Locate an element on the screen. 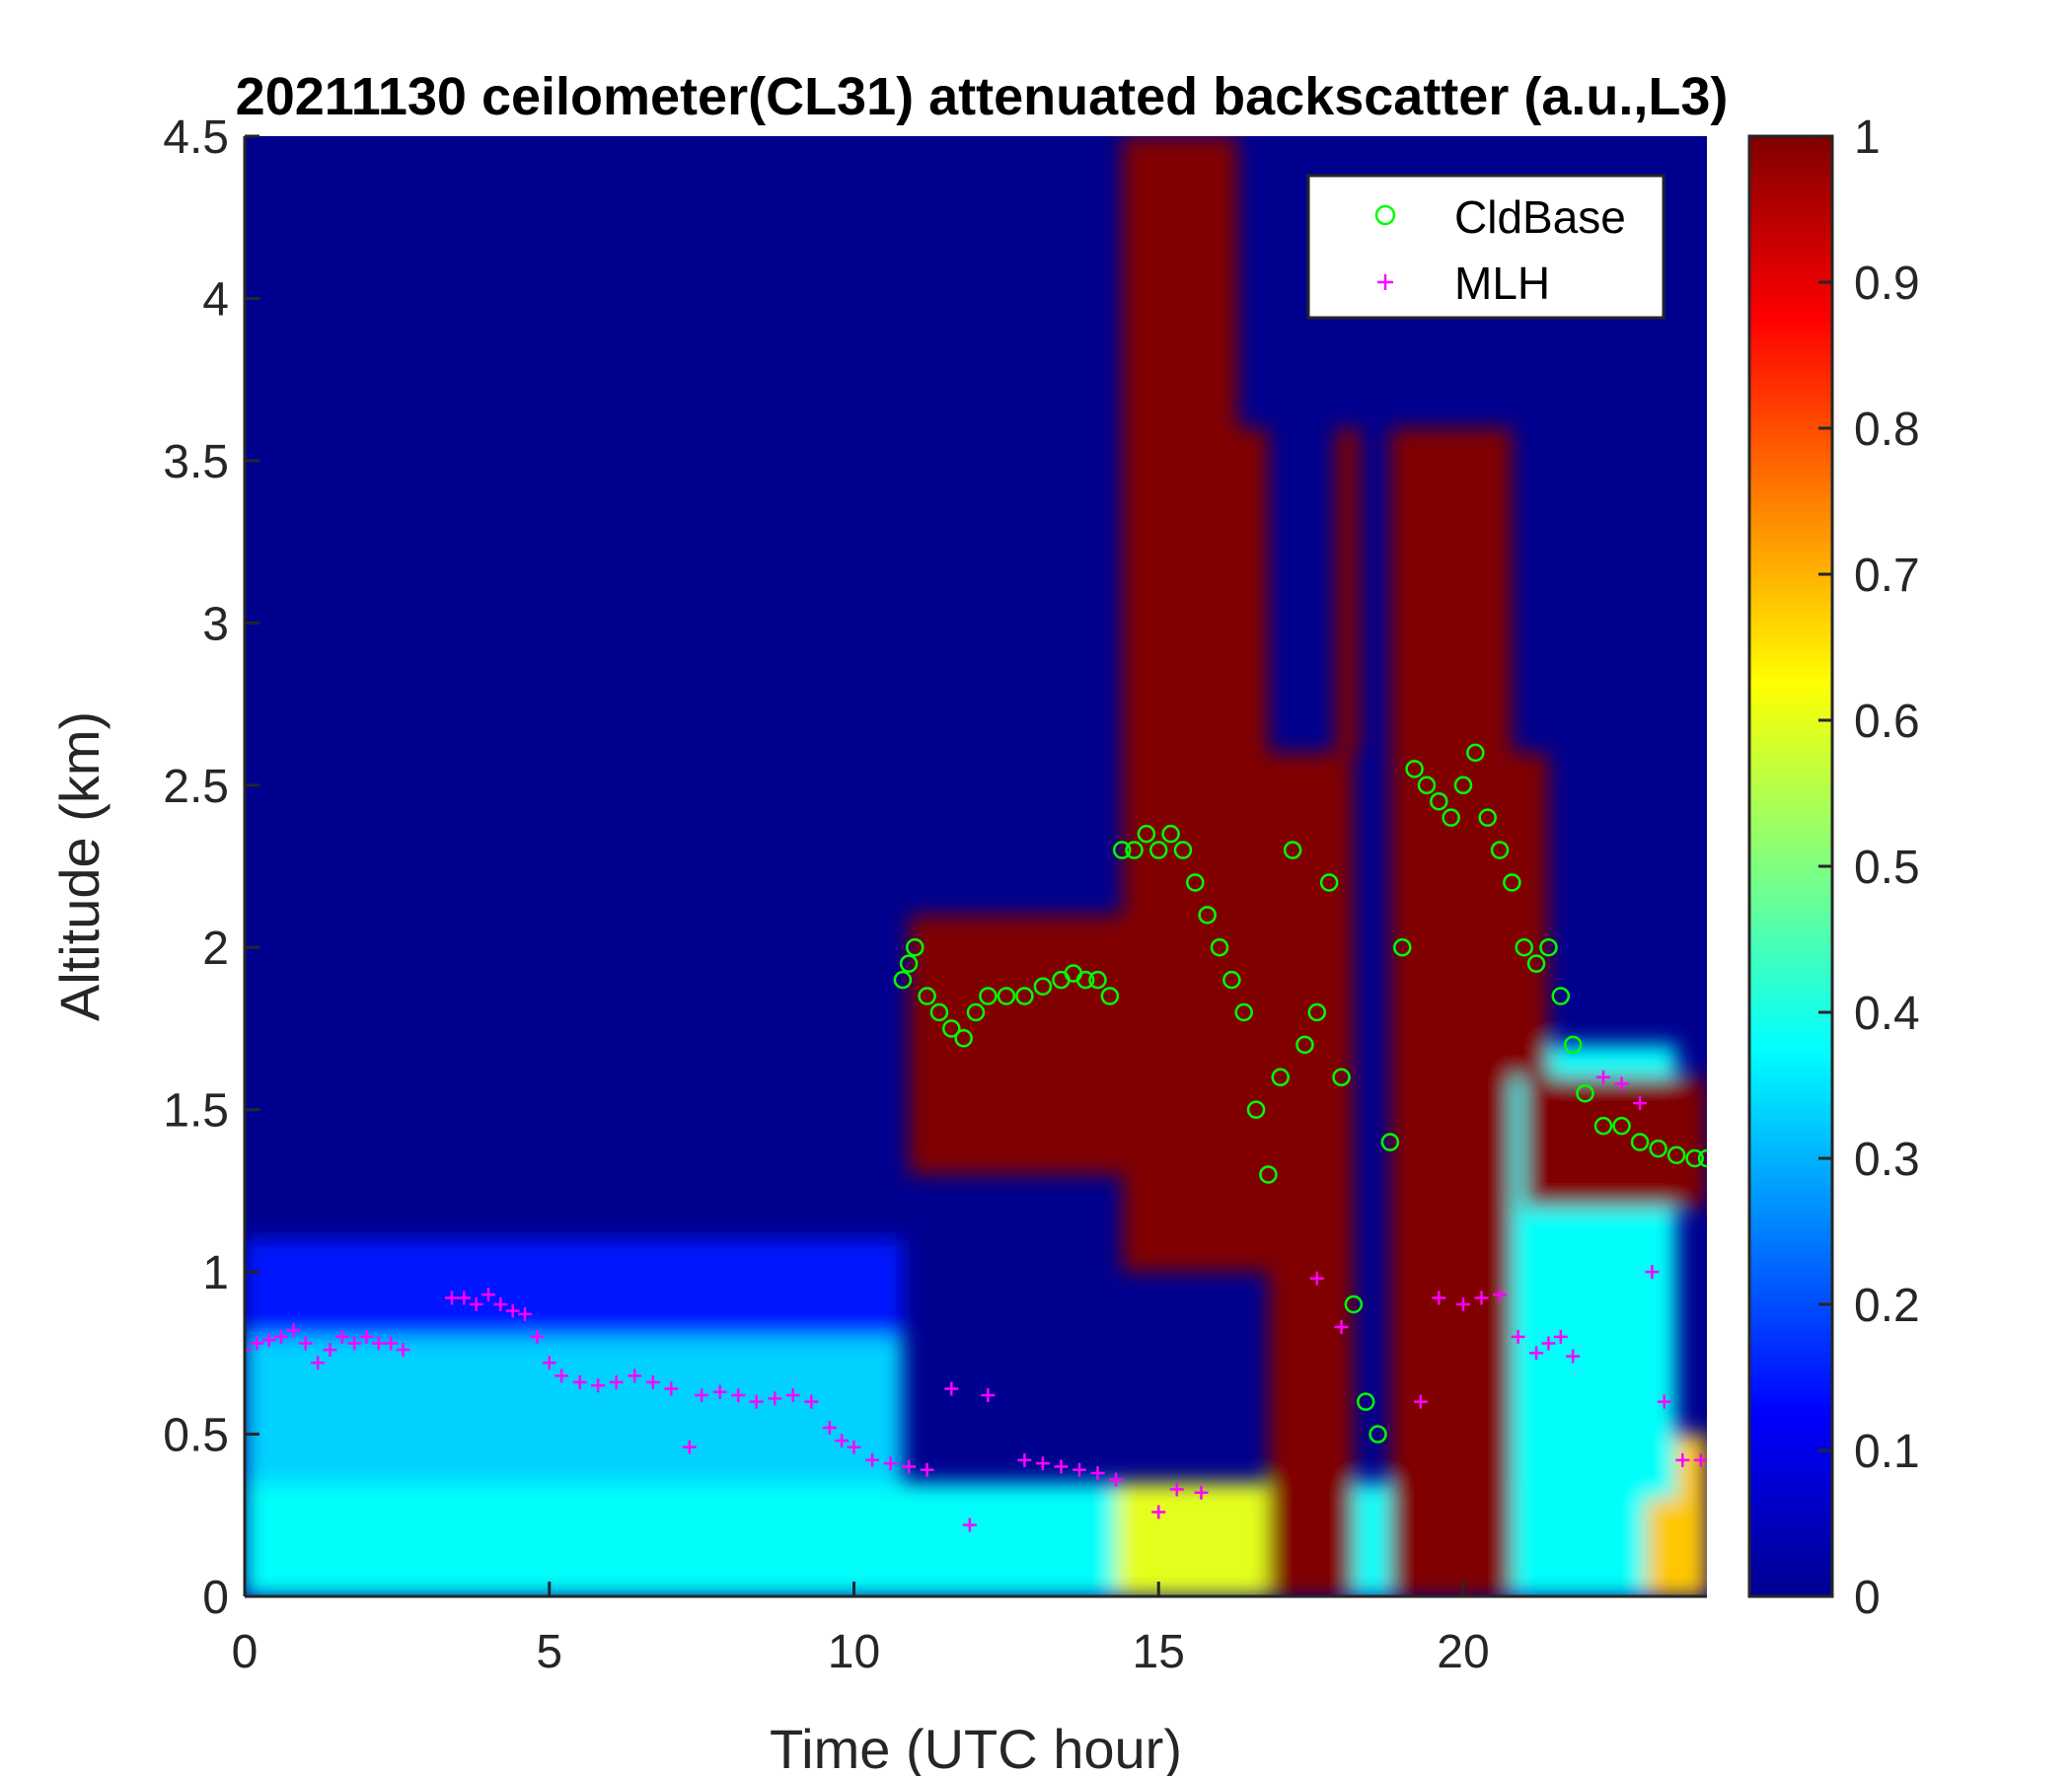 The width and height of the screenshot is (2072, 1776). legend: CldBase MLH is located at coordinates (1485, 247).